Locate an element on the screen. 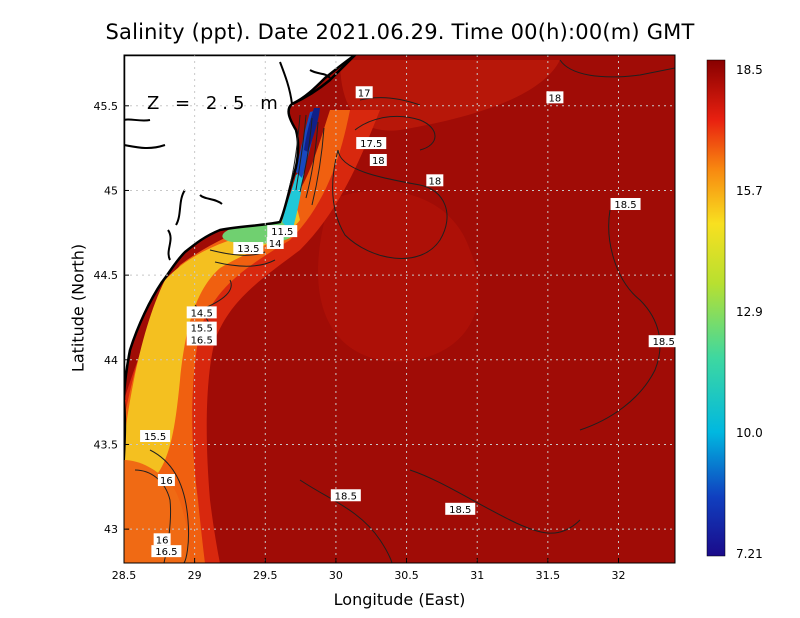 Image resolution: width=800 pixels, height=618 pixels. plume-yellow is located at coordinates (212, 339).